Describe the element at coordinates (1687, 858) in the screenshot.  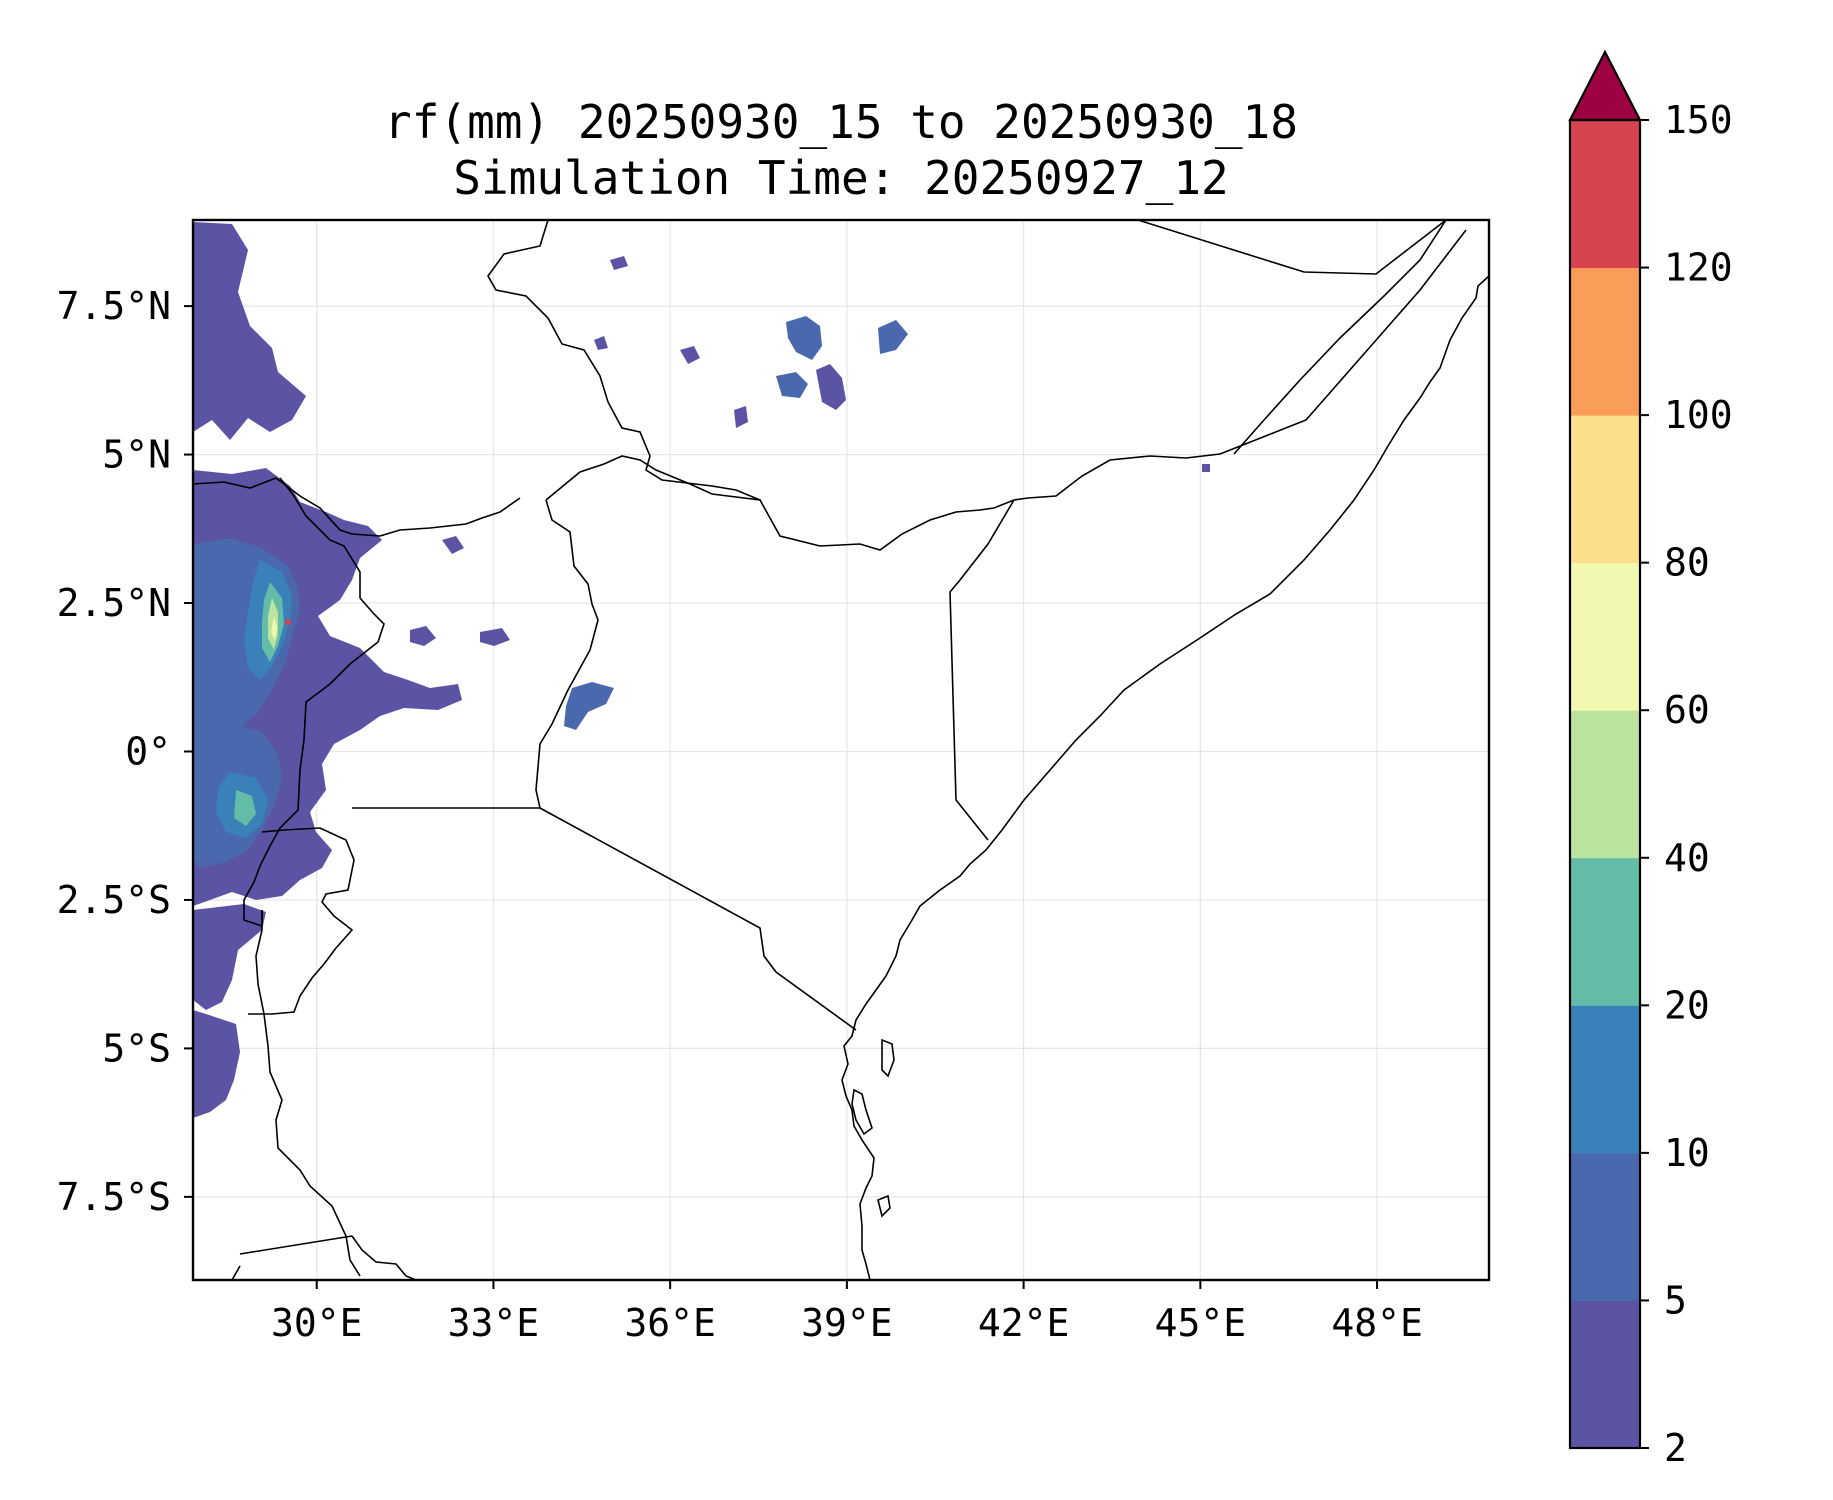
I see `colorbar-tick-label: 40` at that location.